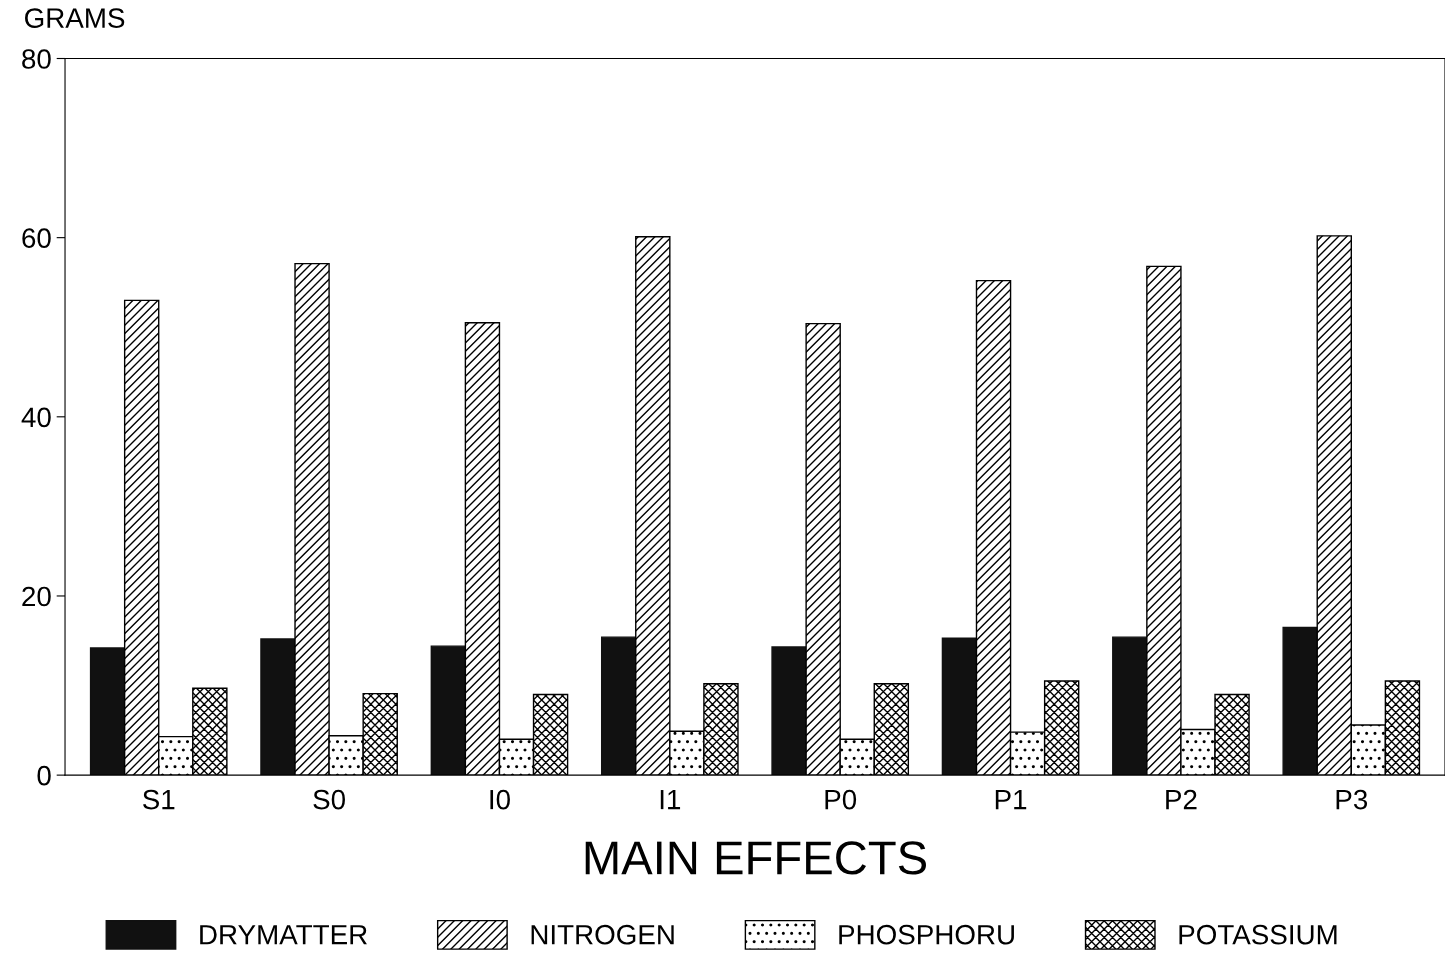 This screenshot has width=1445, height=975. I want to click on x-tick-label: S1, so click(159, 799).